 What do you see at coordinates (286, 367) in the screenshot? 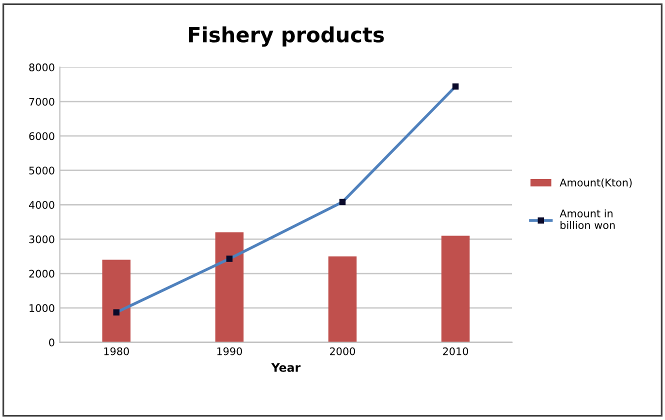
I see `x-axis-title: Year` at bounding box center [286, 367].